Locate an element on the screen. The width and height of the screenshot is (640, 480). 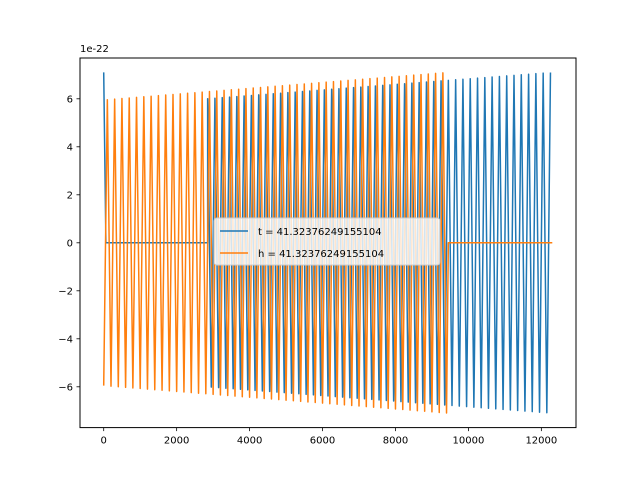
x-tick-label: 12000 is located at coordinates (541, 441).